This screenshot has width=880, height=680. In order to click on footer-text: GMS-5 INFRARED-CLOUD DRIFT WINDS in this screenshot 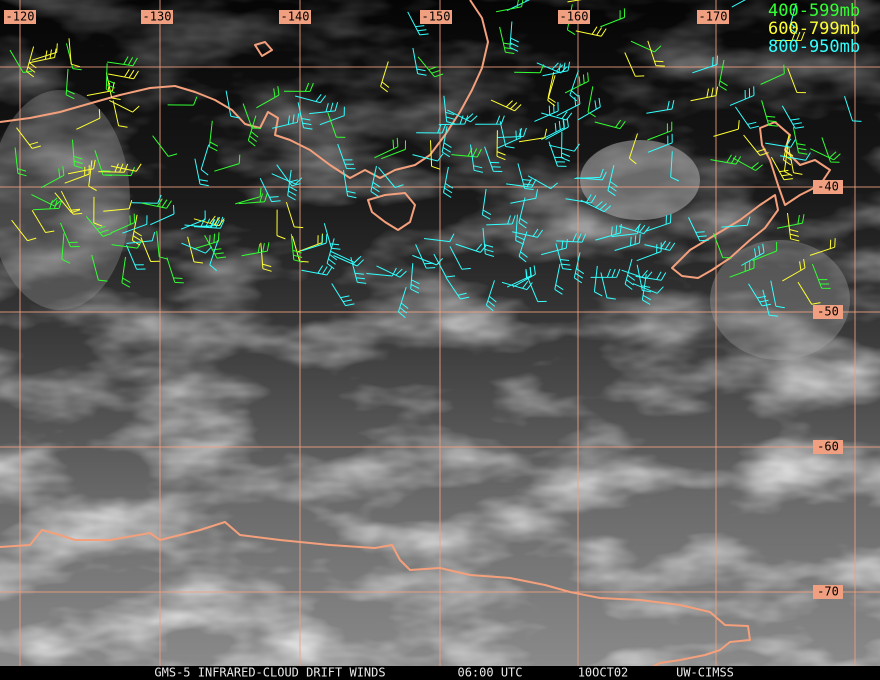, I will do `click(269, 673)`.